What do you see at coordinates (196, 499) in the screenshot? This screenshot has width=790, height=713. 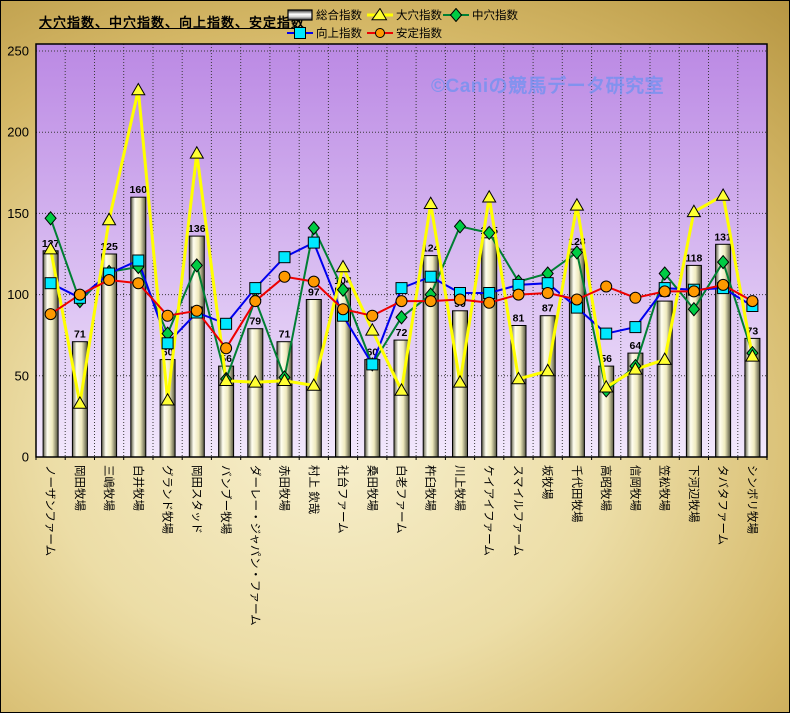 I see `x-axis-category-label: 岡田スタッド` at bounding box center [196, 499].